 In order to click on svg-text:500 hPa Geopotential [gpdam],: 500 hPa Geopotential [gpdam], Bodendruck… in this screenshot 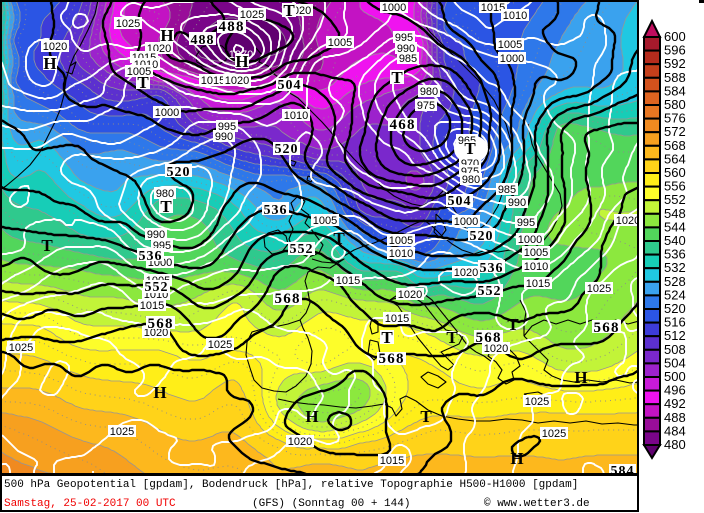, I will do `click(291, 485)`.